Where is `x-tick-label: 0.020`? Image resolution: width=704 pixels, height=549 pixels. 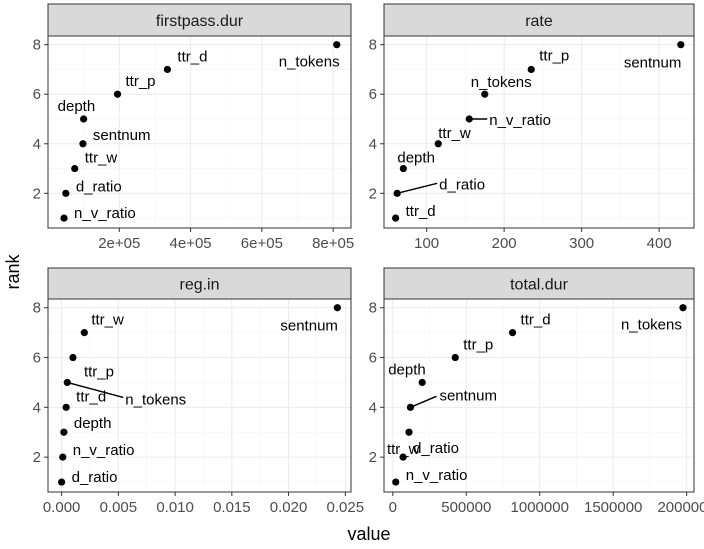
x-tick-label: 0.020 is located at coordinates (289, 507).